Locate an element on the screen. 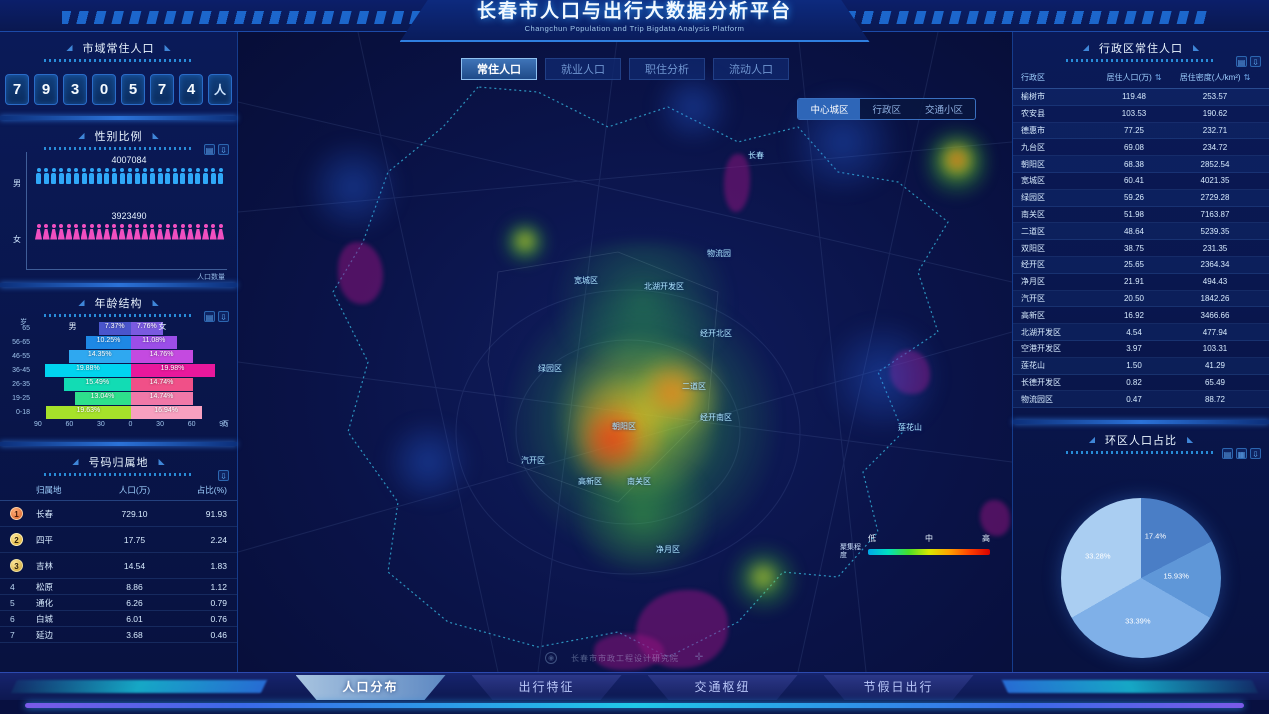 This screenshot has height=714, width=1269. female-bar: 19.98% is located at coordinates (172, 370).